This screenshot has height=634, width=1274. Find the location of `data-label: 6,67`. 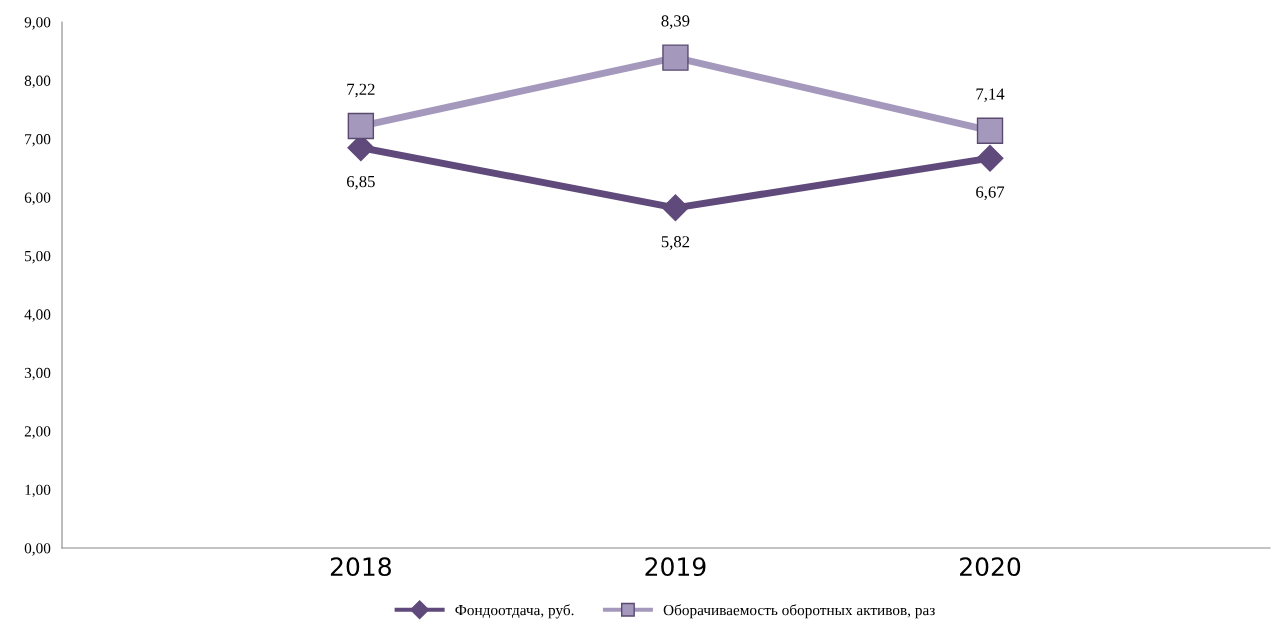

data-label: 6,67 is located at coordinates (990, 193).